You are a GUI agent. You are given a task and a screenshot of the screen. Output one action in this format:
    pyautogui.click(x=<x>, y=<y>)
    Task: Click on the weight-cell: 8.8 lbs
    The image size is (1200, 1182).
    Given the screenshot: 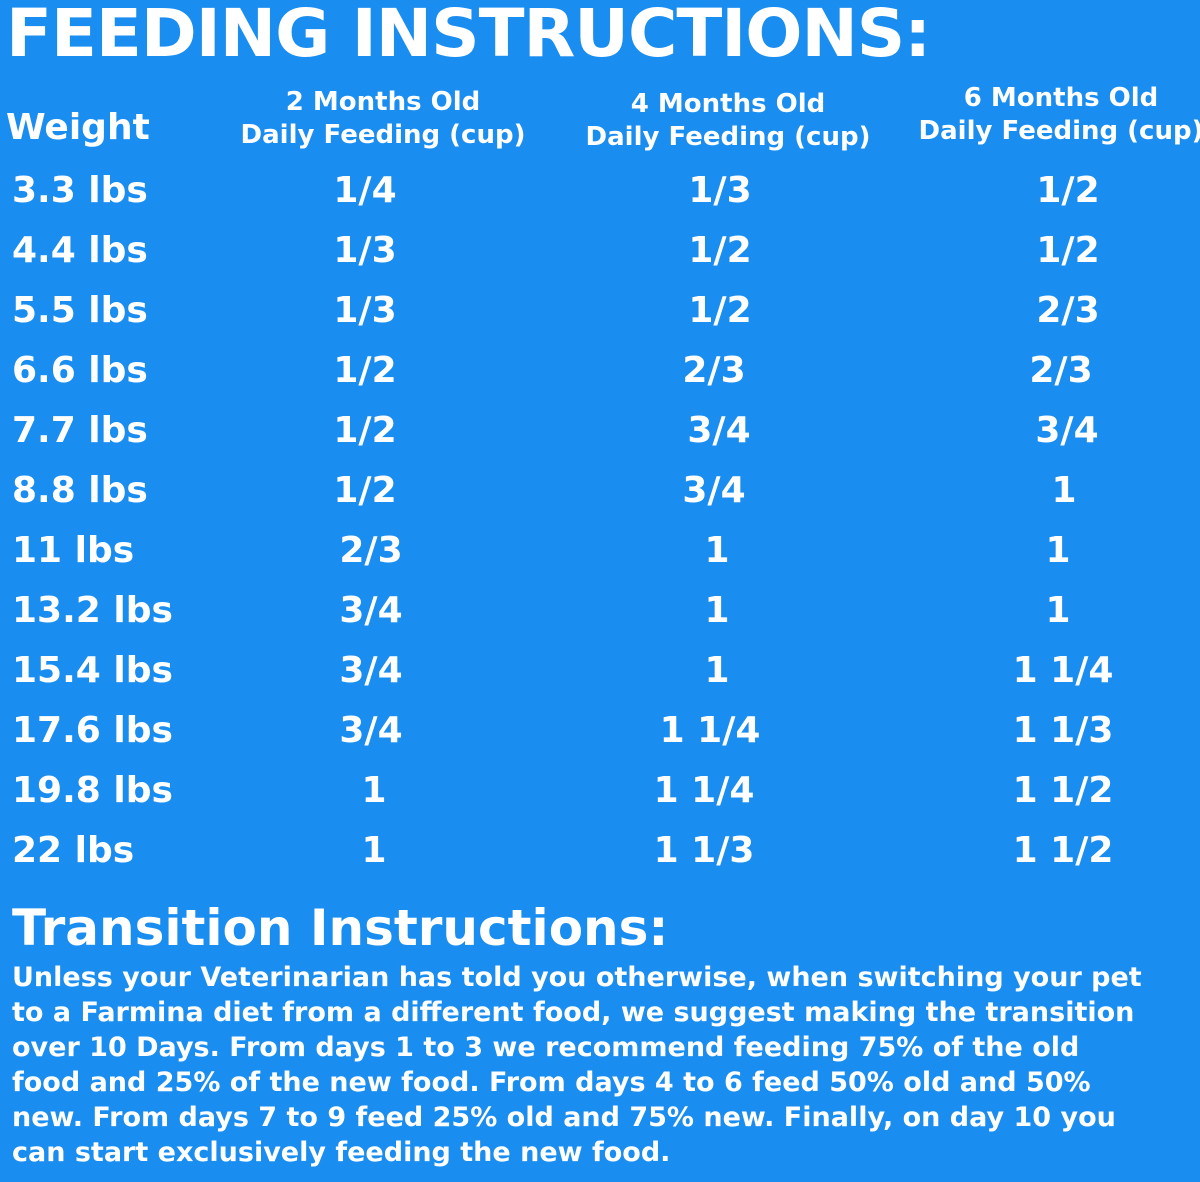 What is the action you would take?
    pyautogui.click(x=80, y=490)
    